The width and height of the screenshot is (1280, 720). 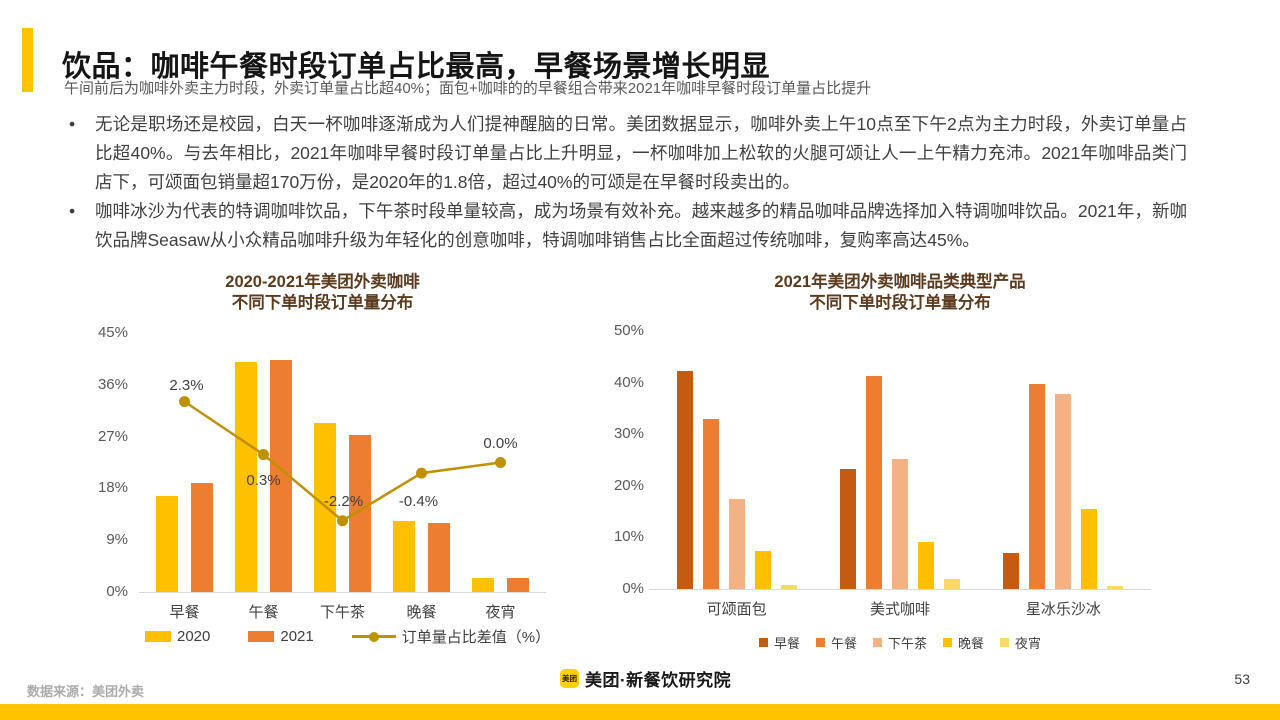 I want to click on meituan-logo: 美团 美团·新餐饮研究院, so click(x=645, y=678).